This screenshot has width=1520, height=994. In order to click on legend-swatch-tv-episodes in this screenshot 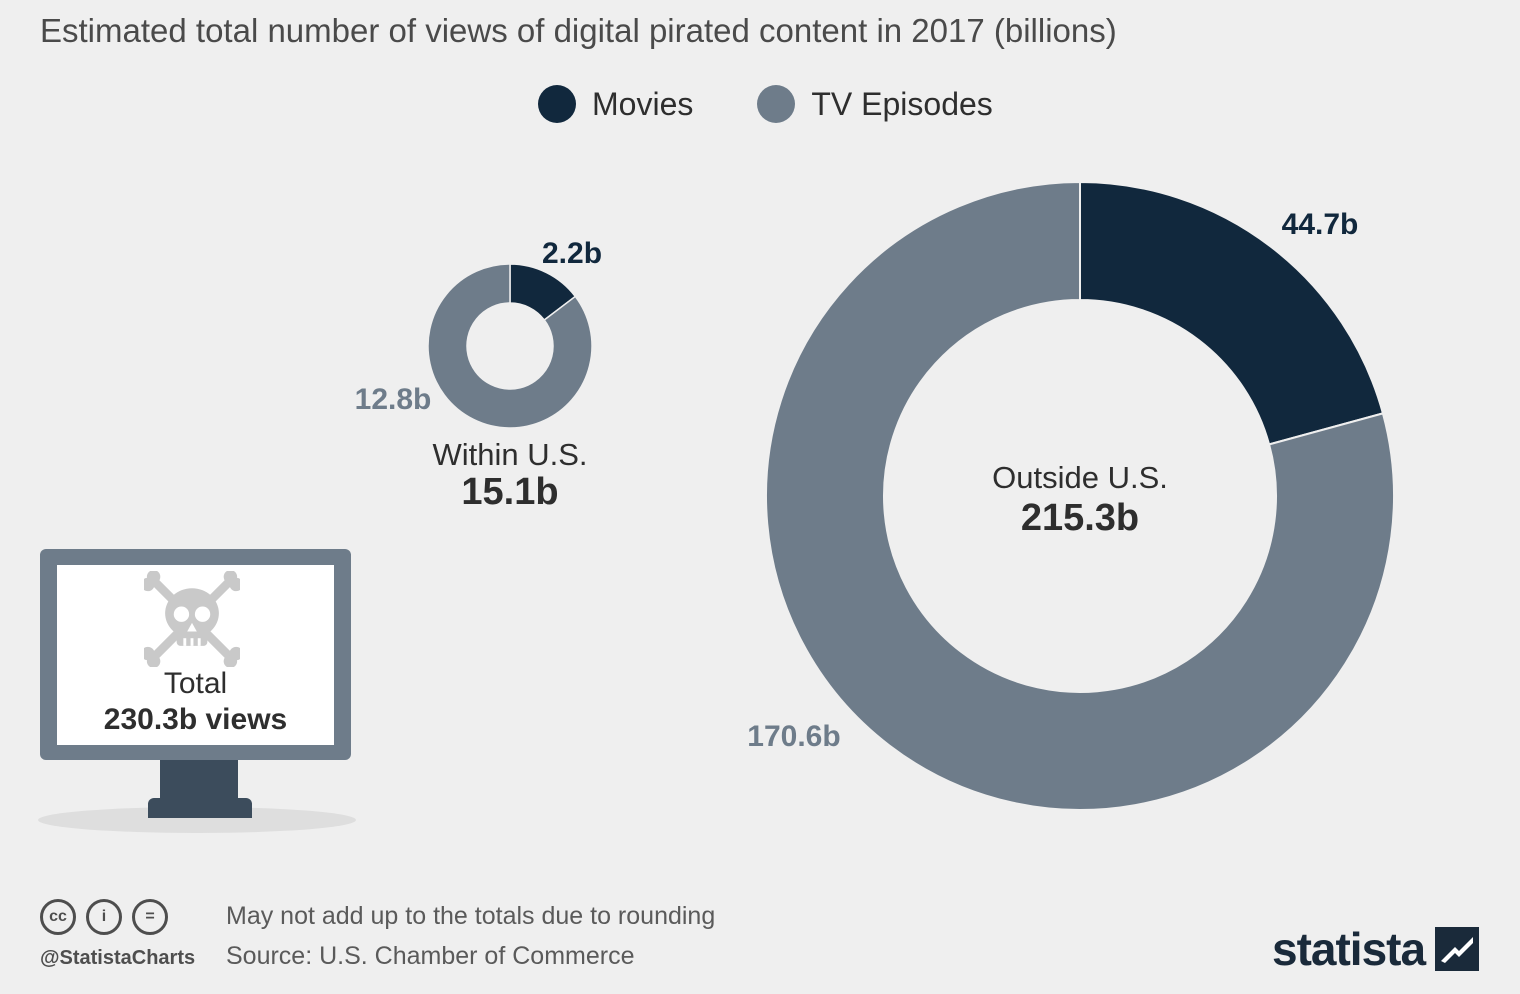, I will do `click(776, 104)`.